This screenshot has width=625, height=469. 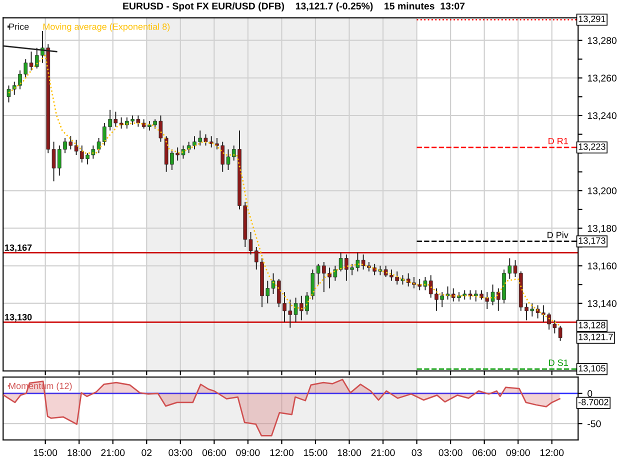 I want to click on series-label: D Piv, so click(x=558, y=235).